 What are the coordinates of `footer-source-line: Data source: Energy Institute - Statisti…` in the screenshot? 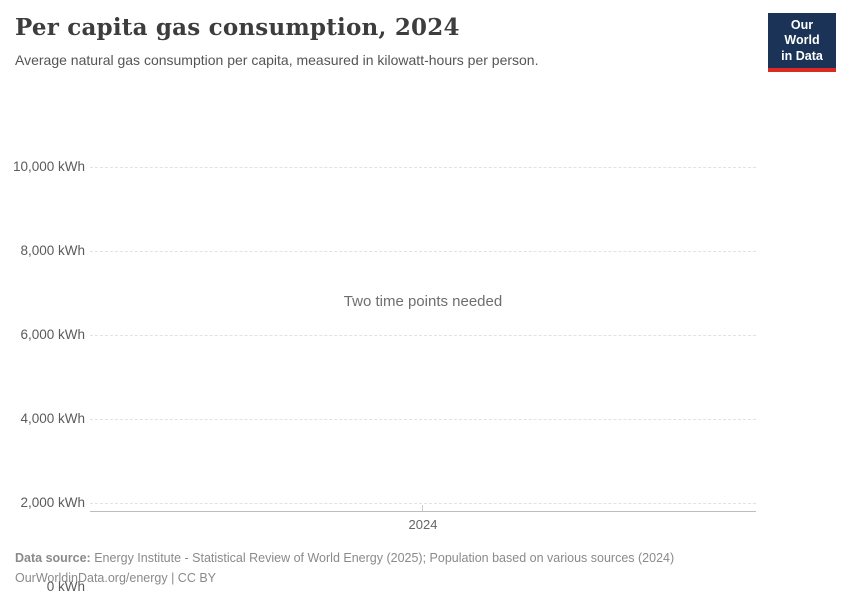 It's located at (365, 558).